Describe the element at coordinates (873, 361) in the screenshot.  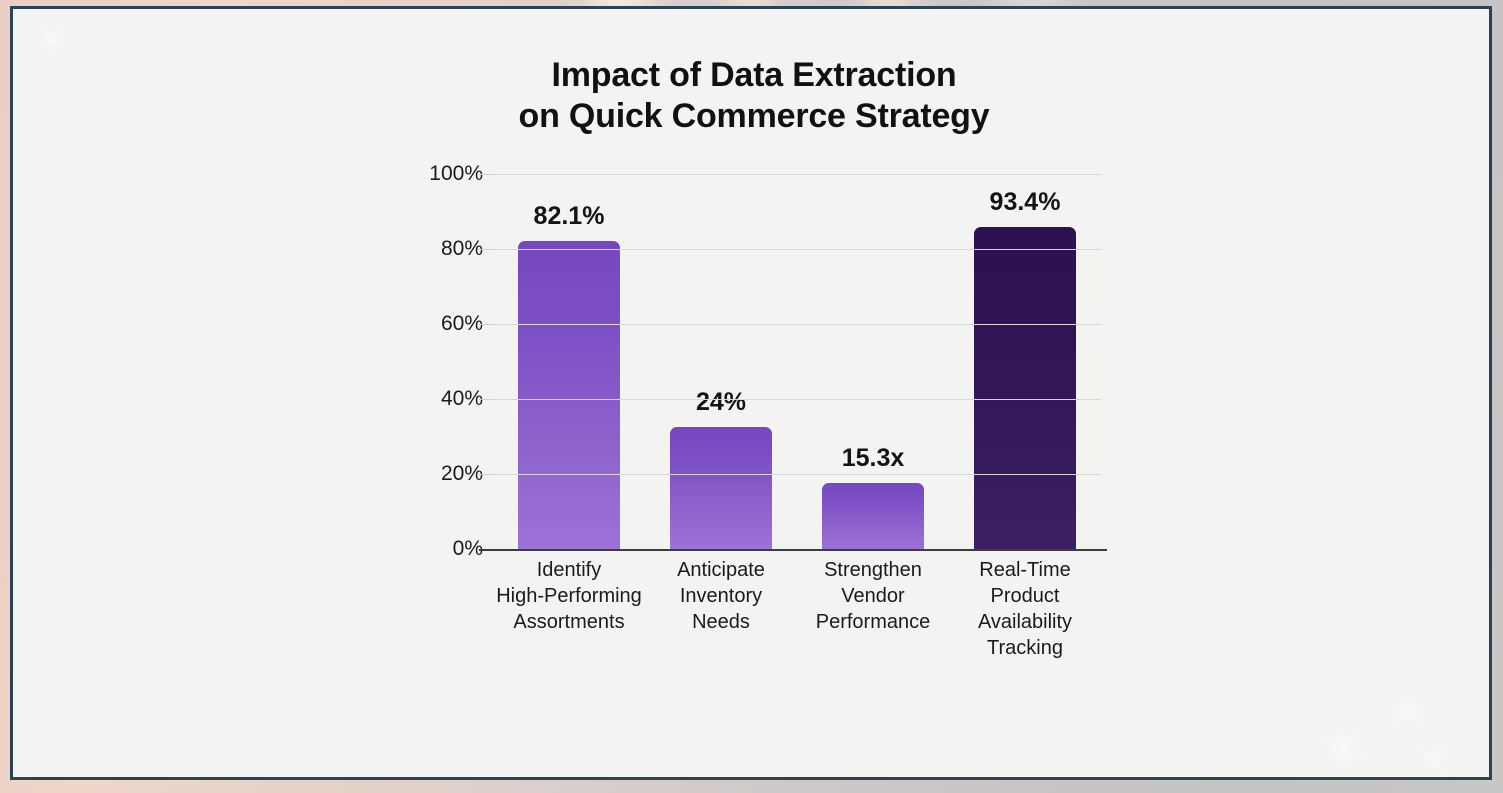
I see `bar-column: 15.3x` at that location.